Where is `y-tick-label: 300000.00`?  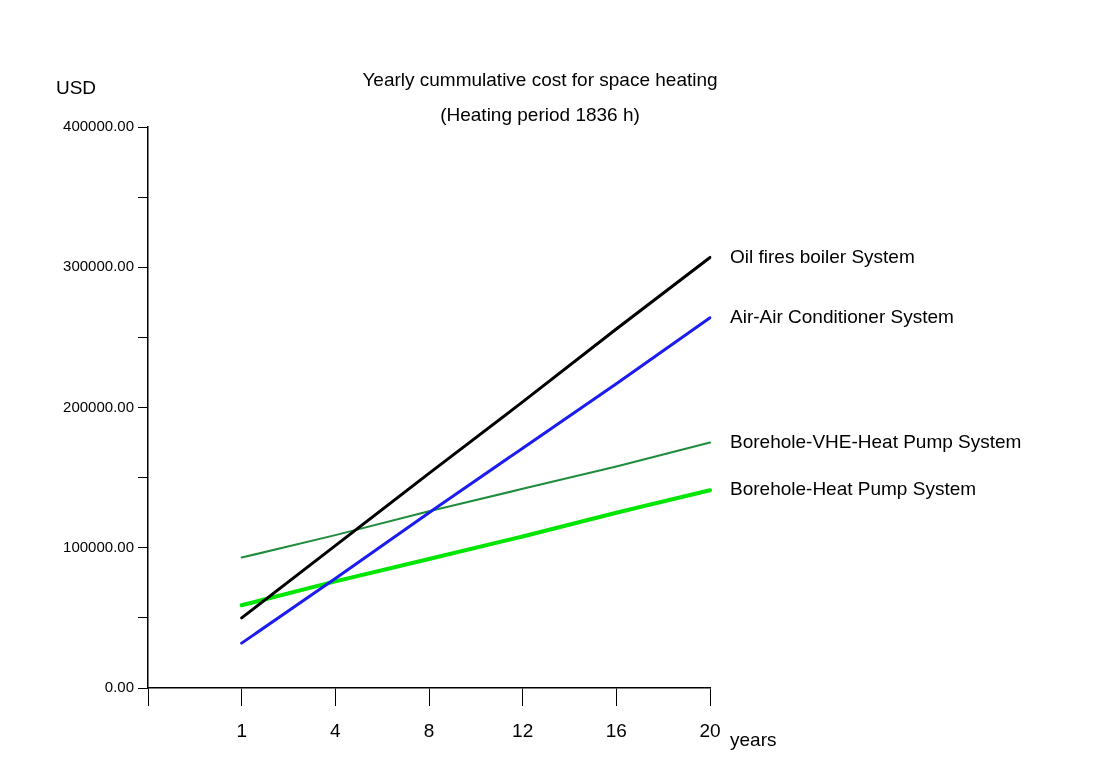
y-tick-label: 300000.00 is located at coordinates (98, 266).